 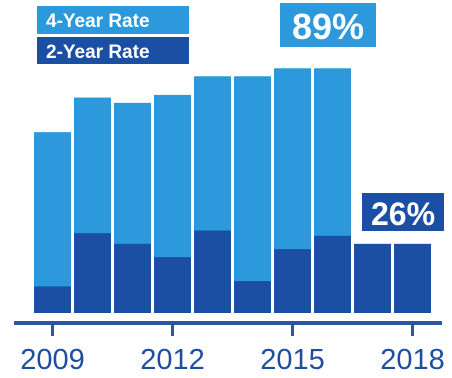 I want to click on legend-label-two-year: 2-Year Rate, so click(x=98, y=52).